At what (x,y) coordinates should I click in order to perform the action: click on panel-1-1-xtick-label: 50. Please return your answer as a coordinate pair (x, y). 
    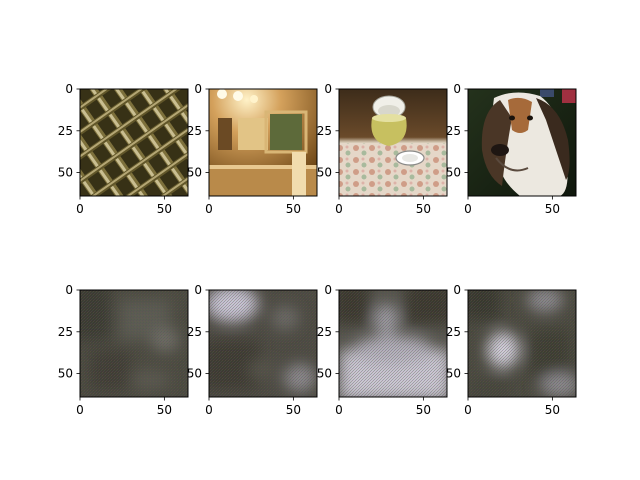
    Looking at the image, I should click on (293, 410).